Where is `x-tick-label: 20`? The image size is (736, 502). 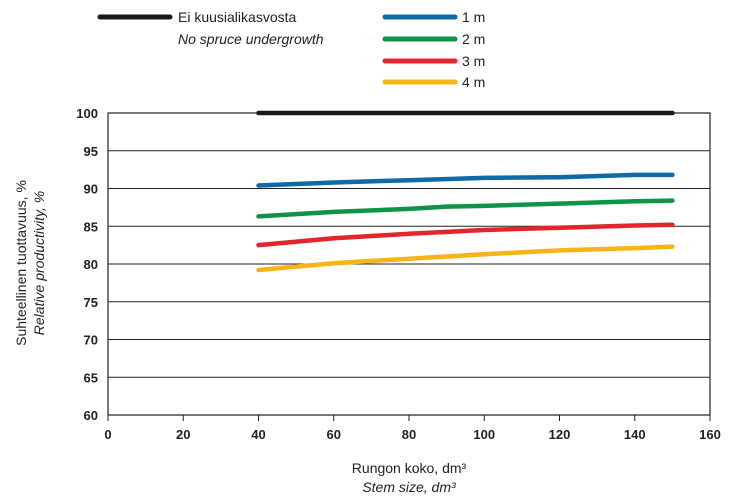 x-tick-label: 20 is located at coordinates (183, 434).